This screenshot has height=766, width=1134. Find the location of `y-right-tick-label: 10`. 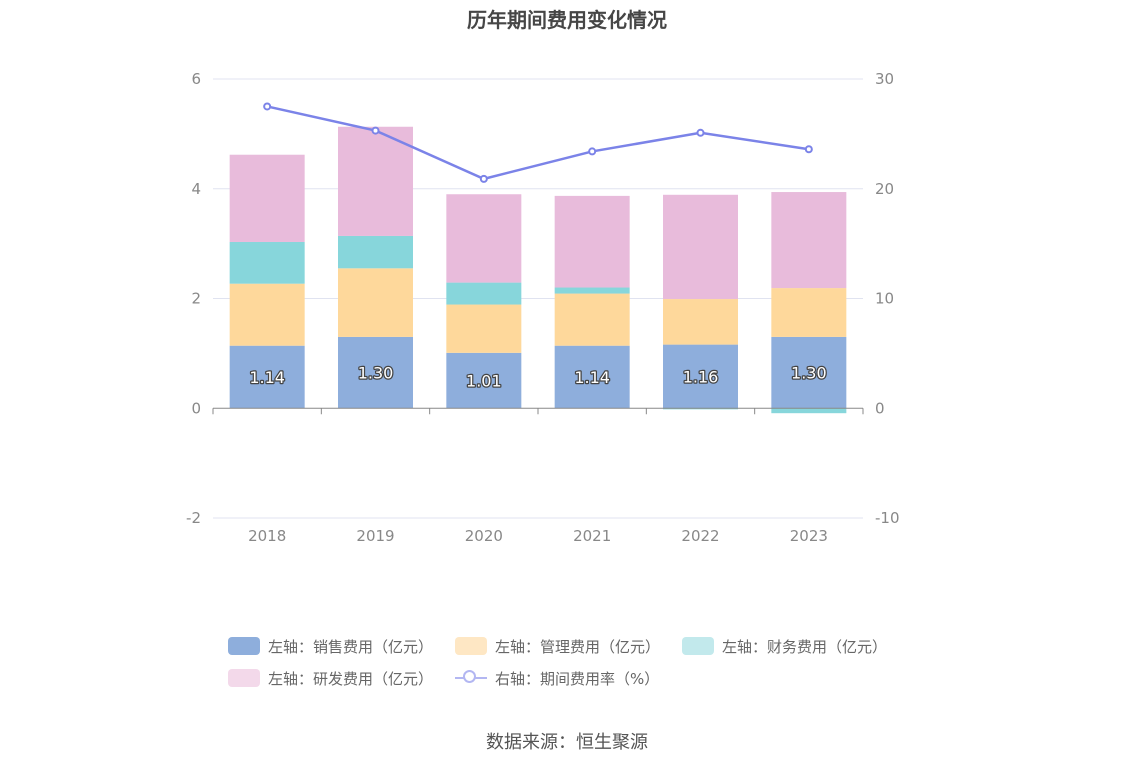

y-right-tick-label: 10 is located at coordinates (884, 299).